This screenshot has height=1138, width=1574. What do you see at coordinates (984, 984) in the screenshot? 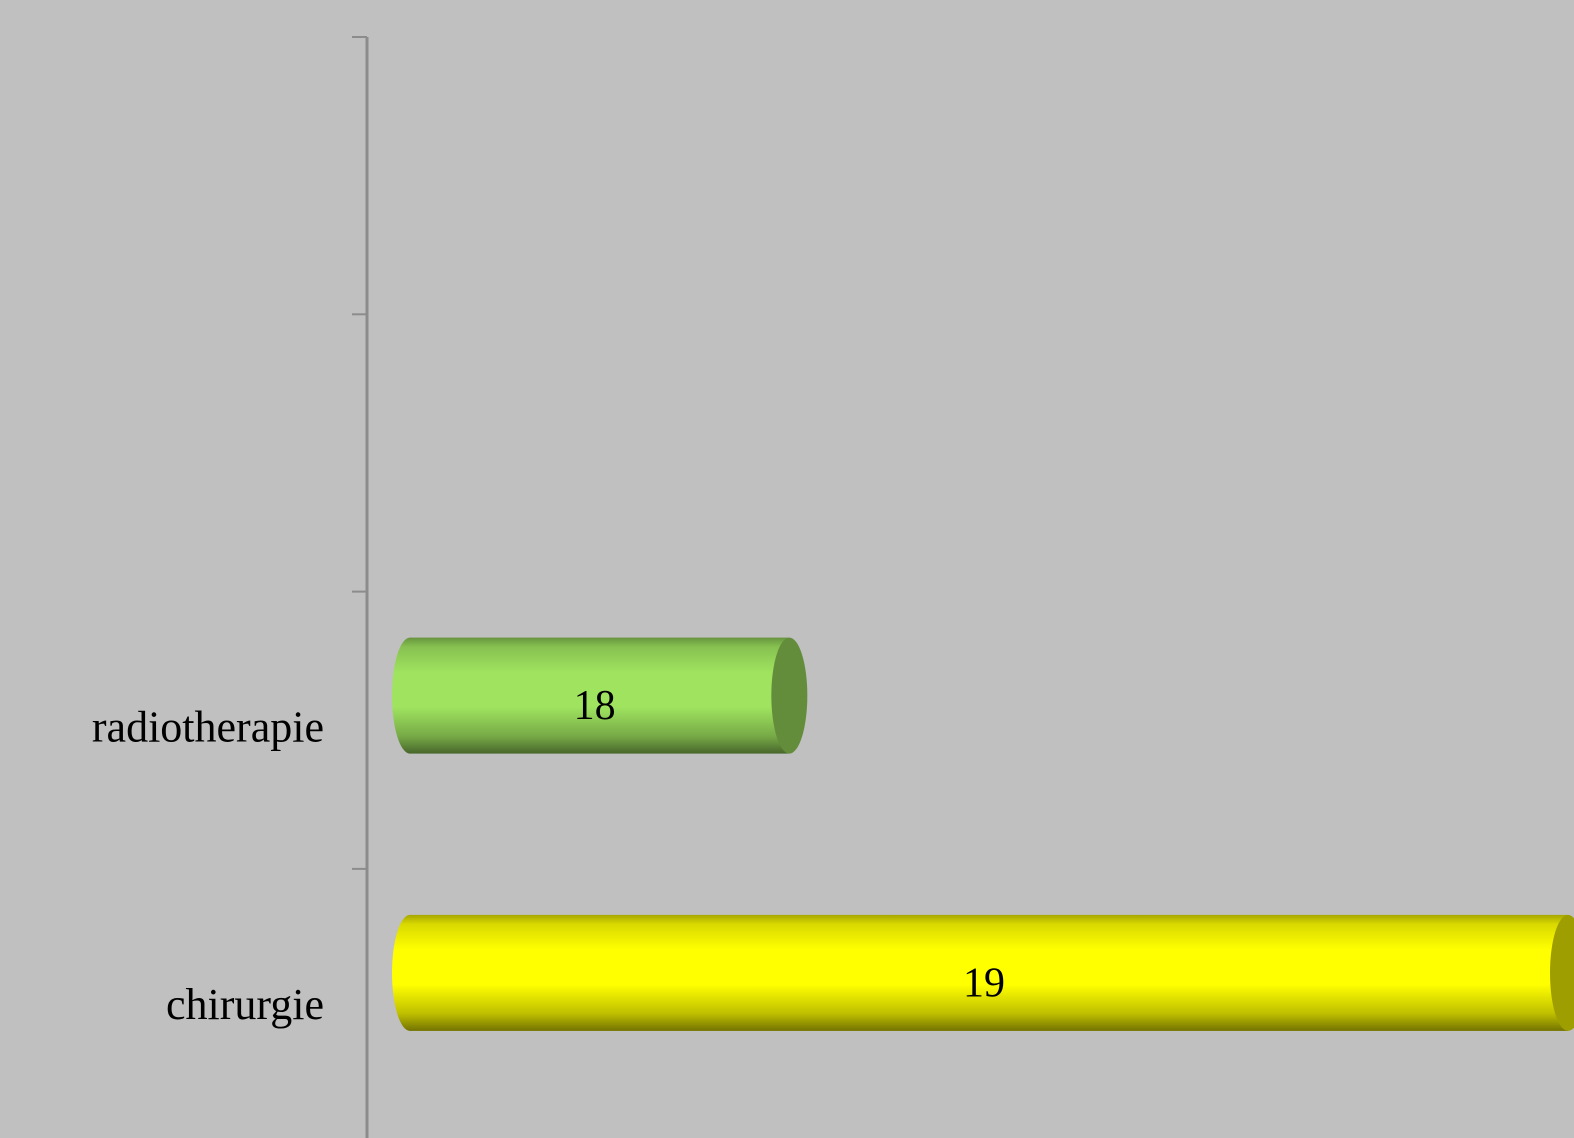
I see `value-label: 19` at bounding box center [984, 984].